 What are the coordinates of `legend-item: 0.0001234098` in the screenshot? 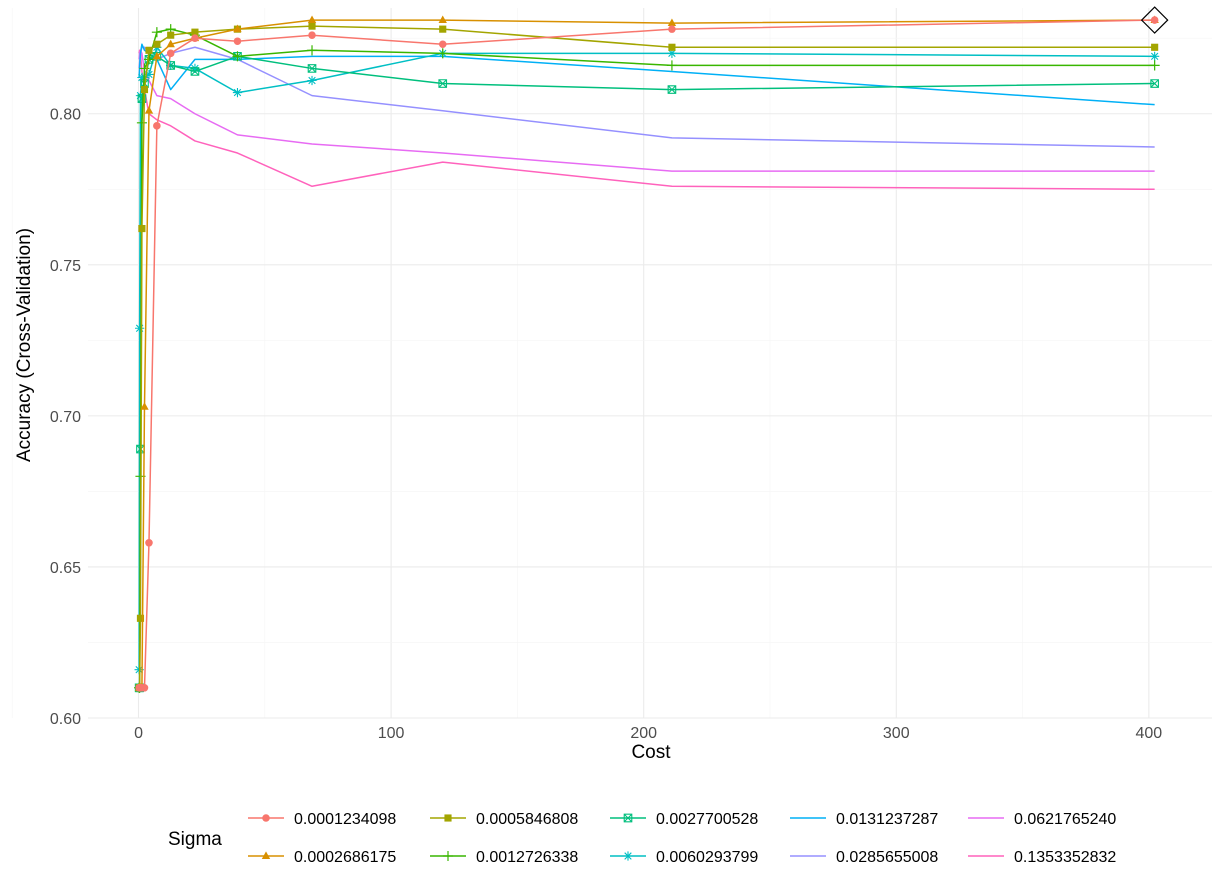 It's located at (322, 819).